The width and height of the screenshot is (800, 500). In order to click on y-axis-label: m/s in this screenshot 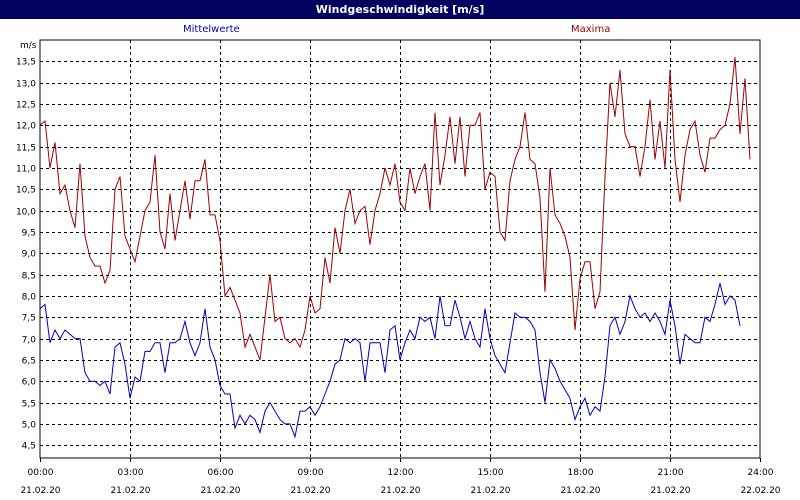, I will do `click(28, 46)`.